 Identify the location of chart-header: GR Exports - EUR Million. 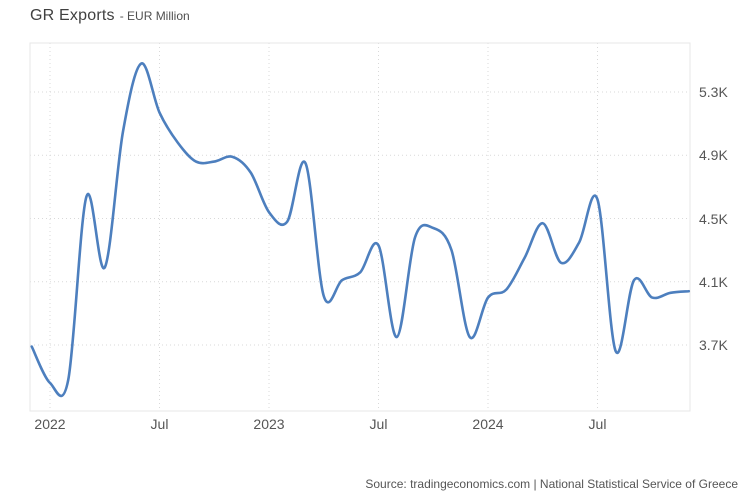
(110, 16).